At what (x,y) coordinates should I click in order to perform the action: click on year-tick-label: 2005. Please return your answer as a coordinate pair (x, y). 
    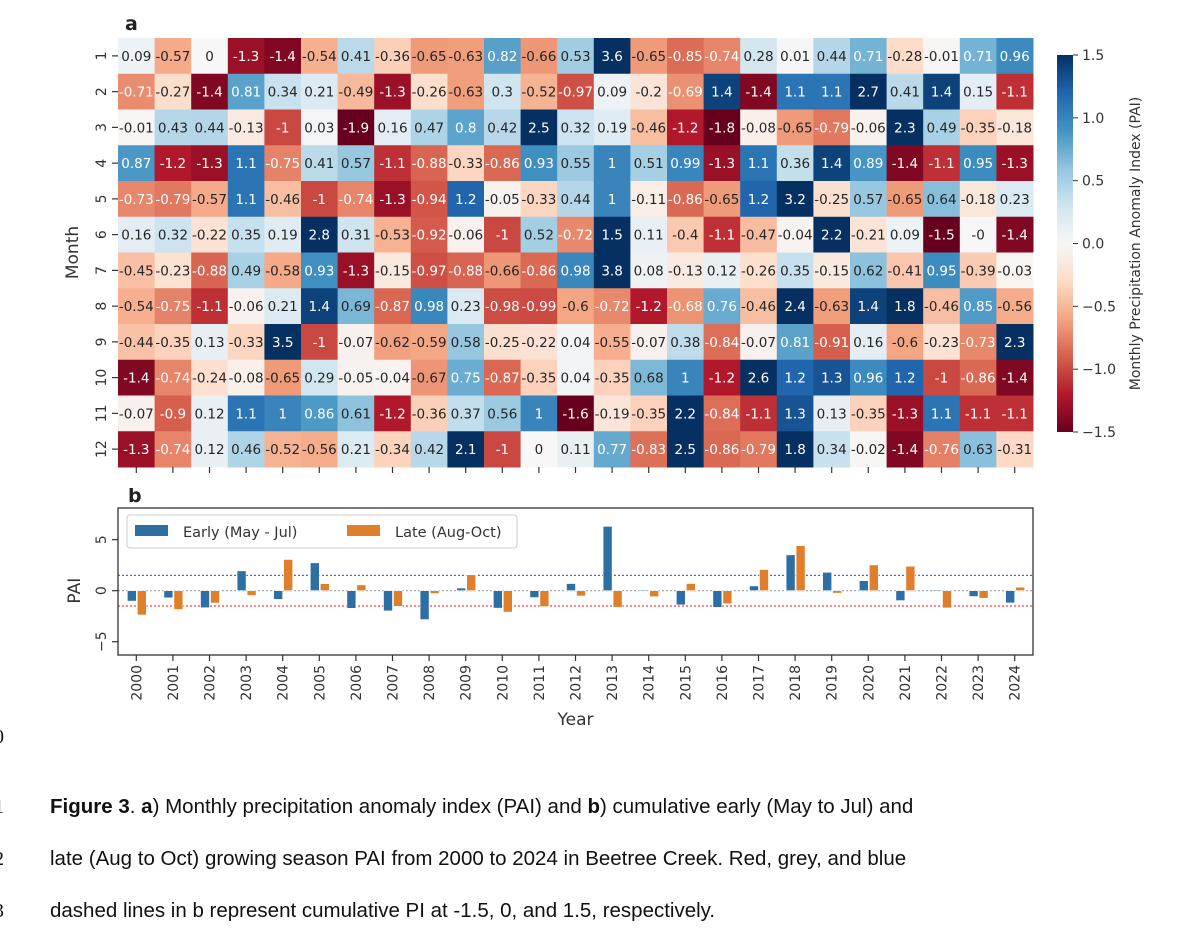
    Looking at the image, I should click on (320, 683).